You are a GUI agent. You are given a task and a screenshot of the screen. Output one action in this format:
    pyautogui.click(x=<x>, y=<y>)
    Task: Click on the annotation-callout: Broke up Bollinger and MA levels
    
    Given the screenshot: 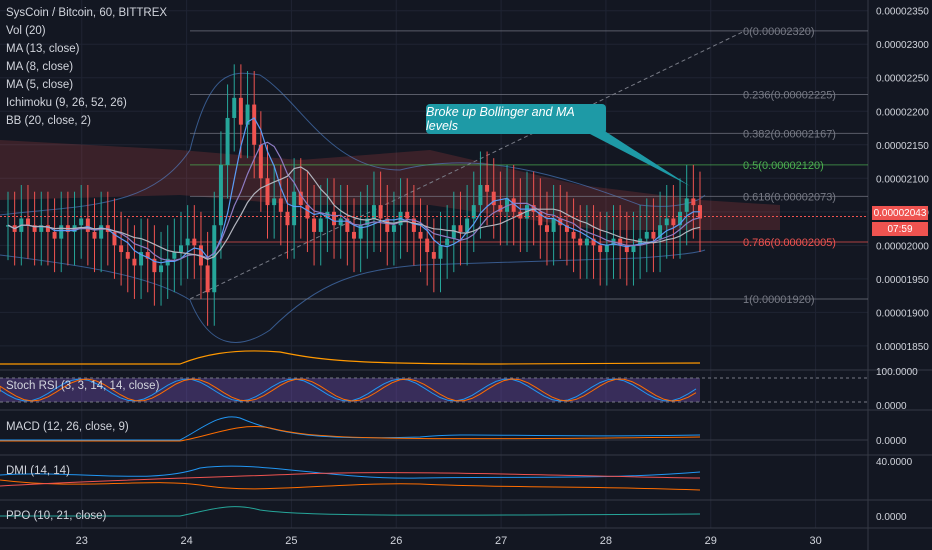 What is the action you would take?
    pyautogui.click(x=516, y=119)
    